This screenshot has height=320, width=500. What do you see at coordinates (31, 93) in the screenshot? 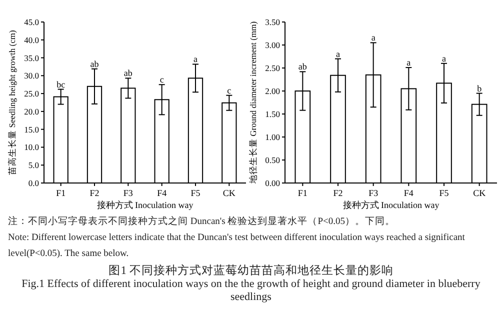
I see `y-tick-label: 25.0` at bounding box center [31, 93].